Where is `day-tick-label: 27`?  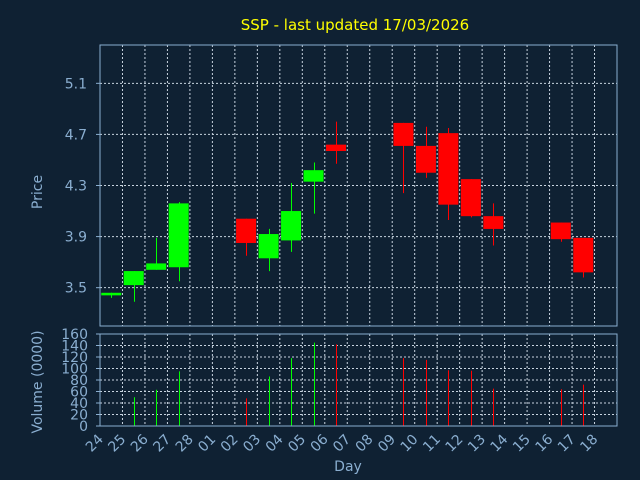
day-tick-label: 27 is located at coordinates (162, 444).